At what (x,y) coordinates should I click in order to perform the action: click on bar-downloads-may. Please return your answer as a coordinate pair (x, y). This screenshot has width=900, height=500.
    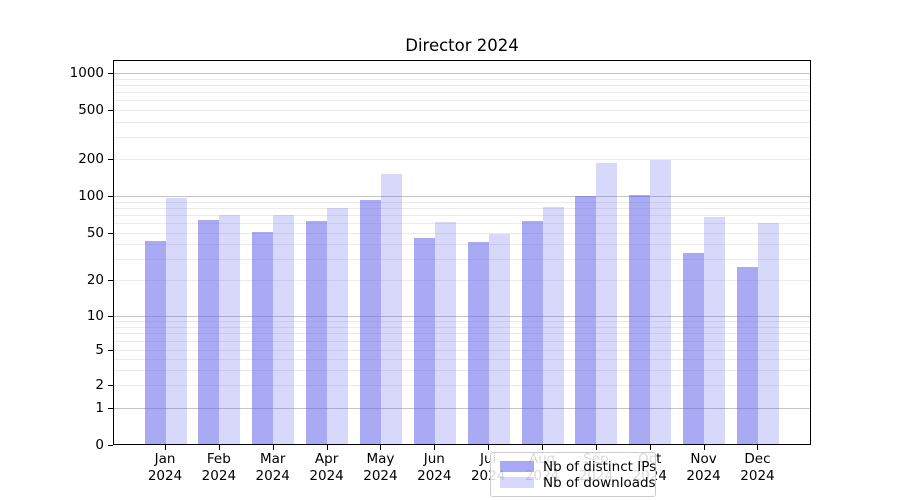
    Looking at the image, I should click on (391, 309).